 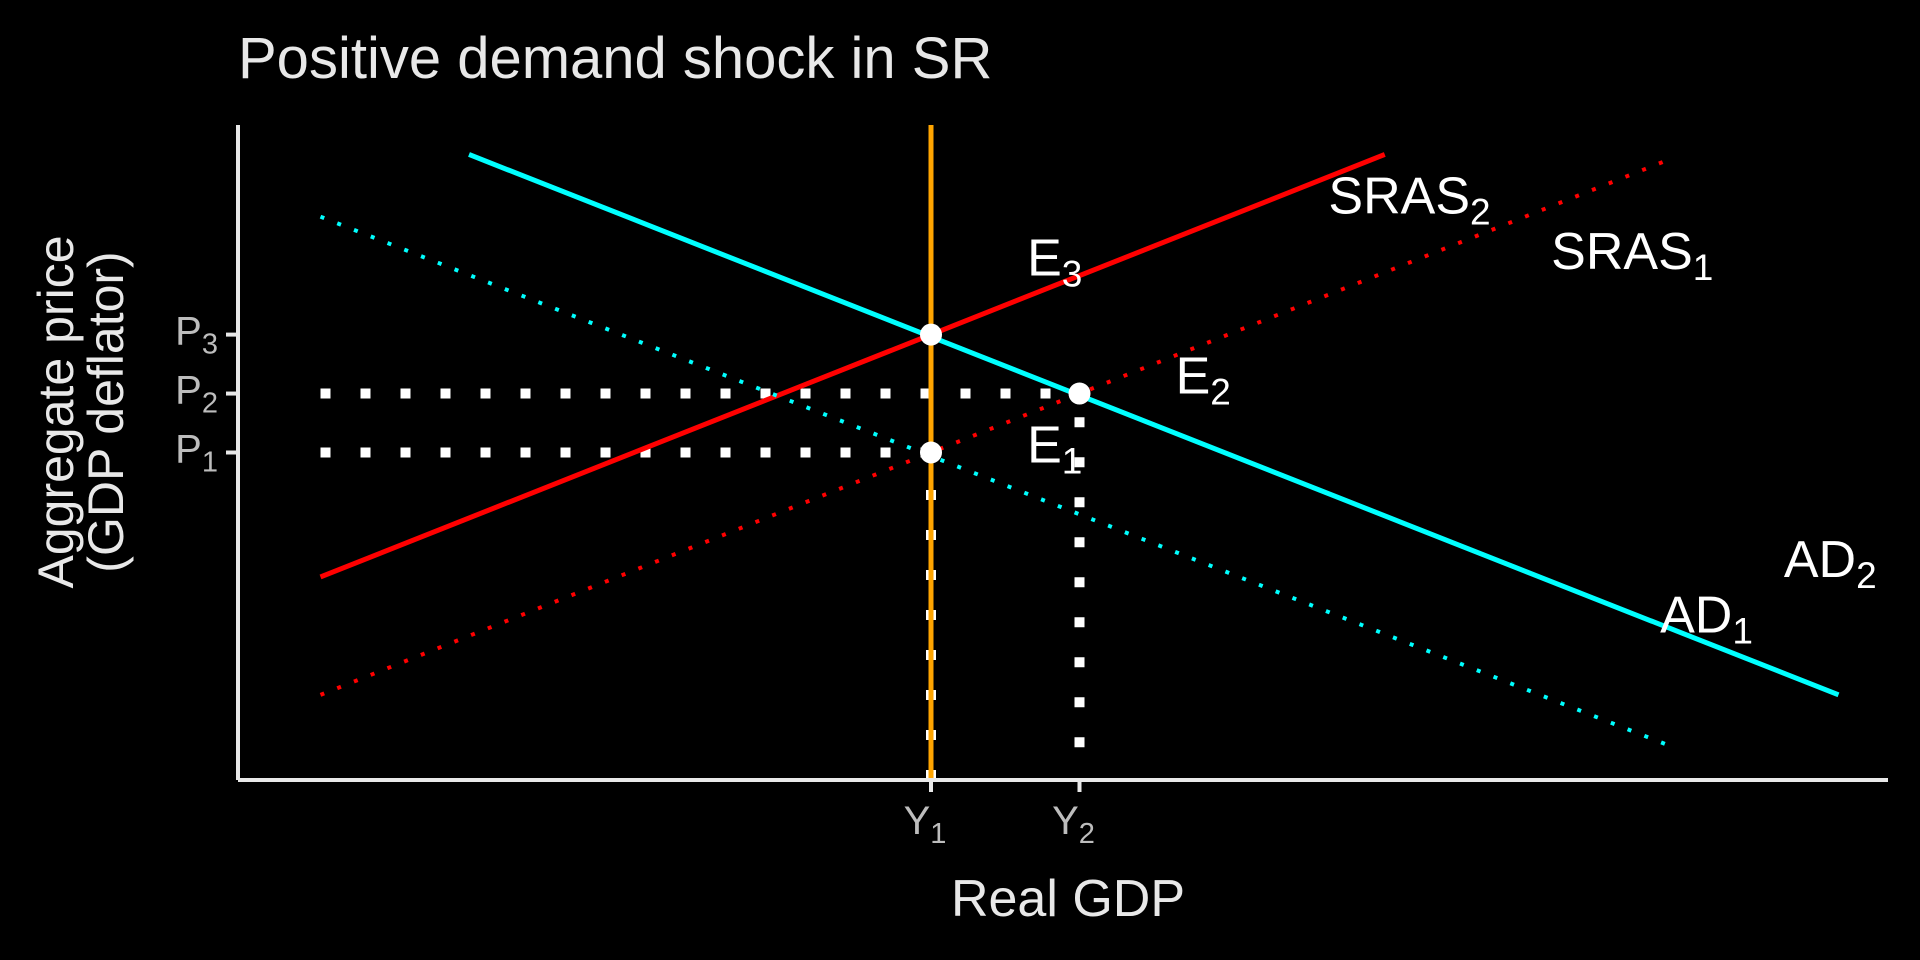 What do you see at coordinates (1399, 196) in the screenshot?
I see `curve-sras2-label-base: SRAS` at bounding box center [1399, 196].